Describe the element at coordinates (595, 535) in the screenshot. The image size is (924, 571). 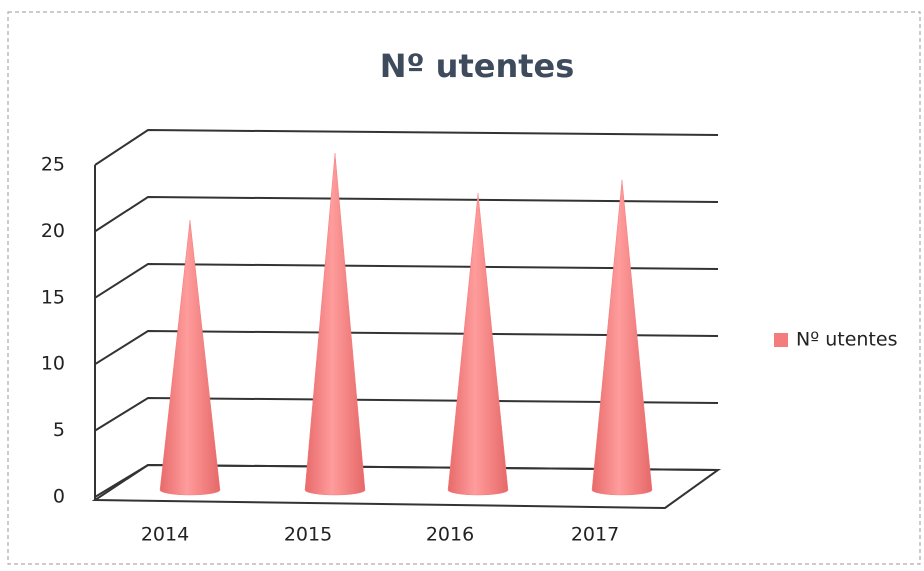
I see `x-tick-label: 2017` at that location.